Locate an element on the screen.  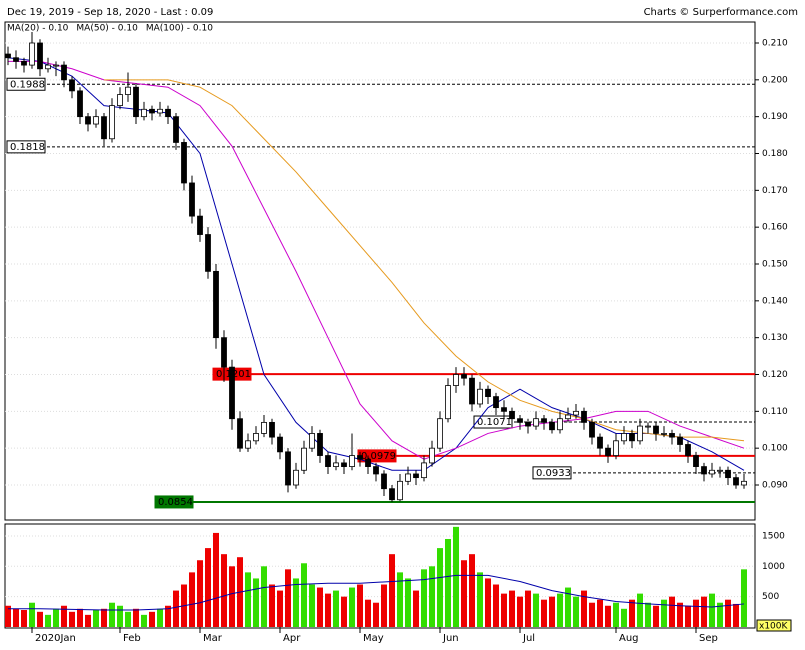
legend-label: MA(100) - 0.10 is located at coordinates (179, 29).